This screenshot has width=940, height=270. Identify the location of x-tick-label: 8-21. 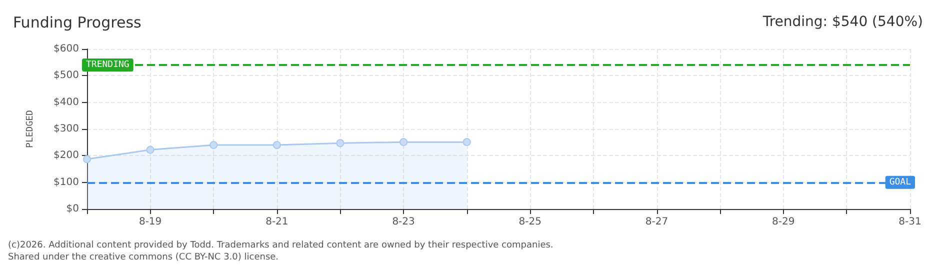
(277, 222).